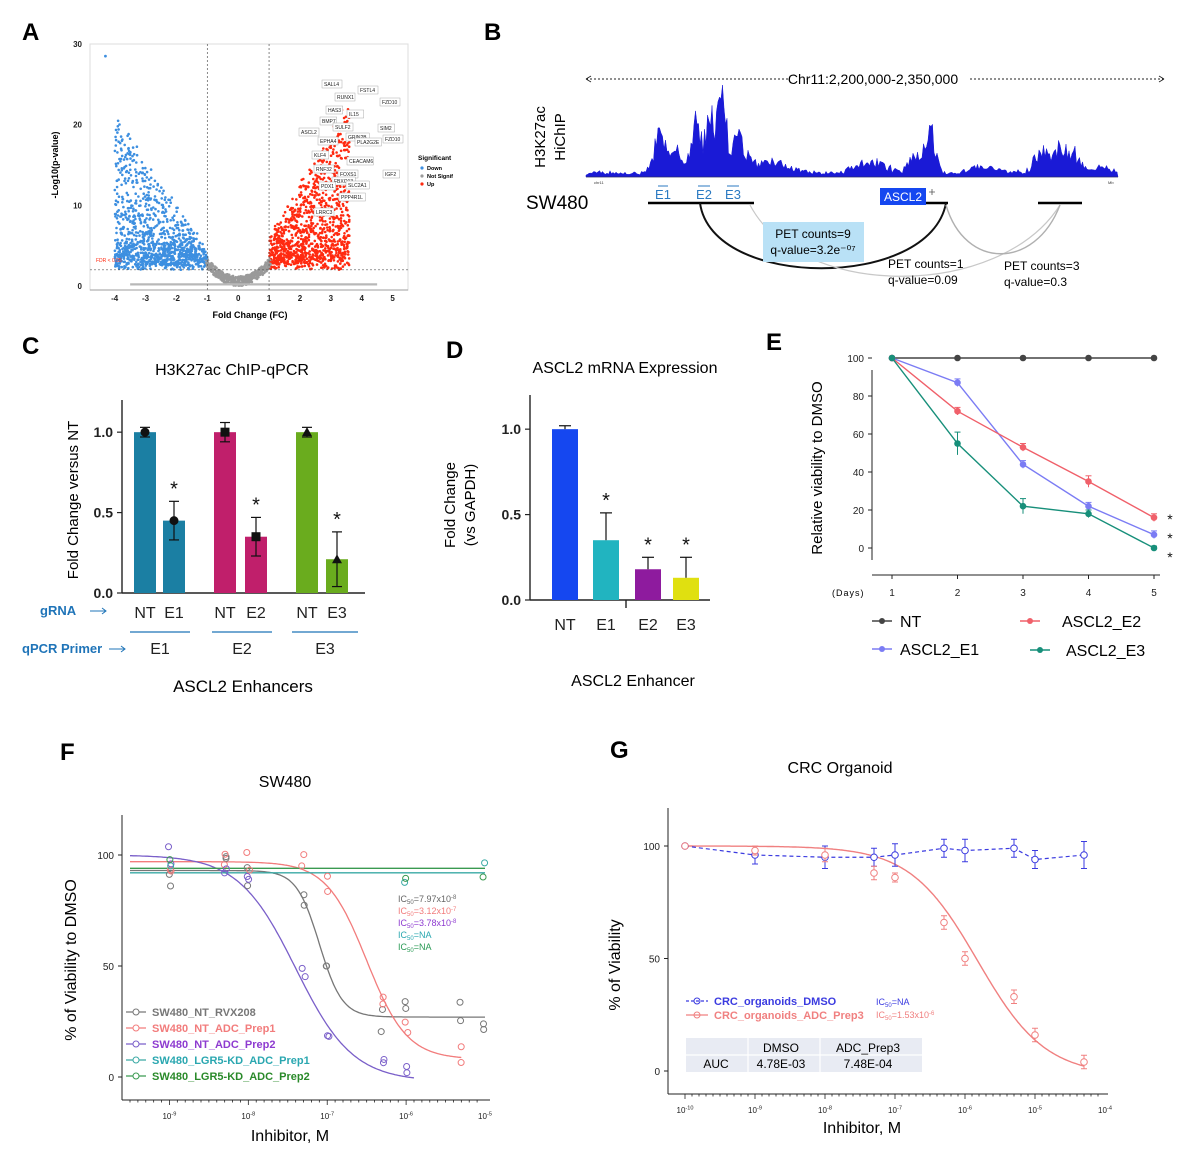 Image resolution: width=1200 pixels, height=1158 pixels. What do you see at coordinates (214, 1045) in the screenshot?
I see `sw480-legend-label: SW480_NT_ADC_Prep2` at bounding box center [214, 1045].